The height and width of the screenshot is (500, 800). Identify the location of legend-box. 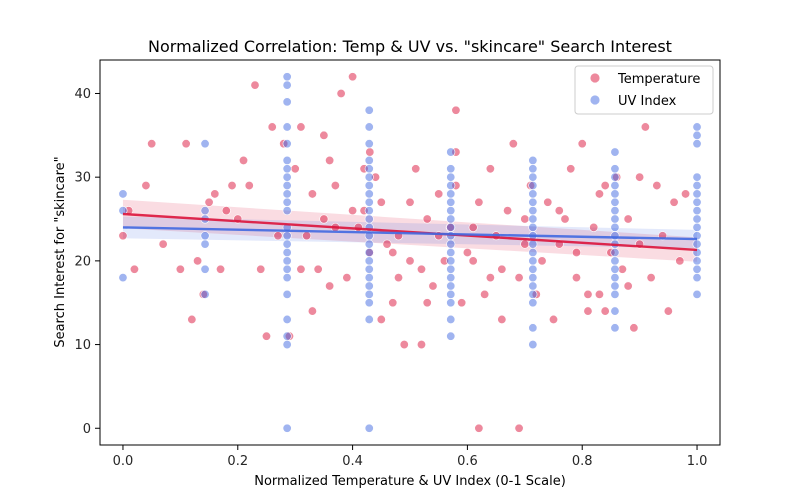
(644, 90).